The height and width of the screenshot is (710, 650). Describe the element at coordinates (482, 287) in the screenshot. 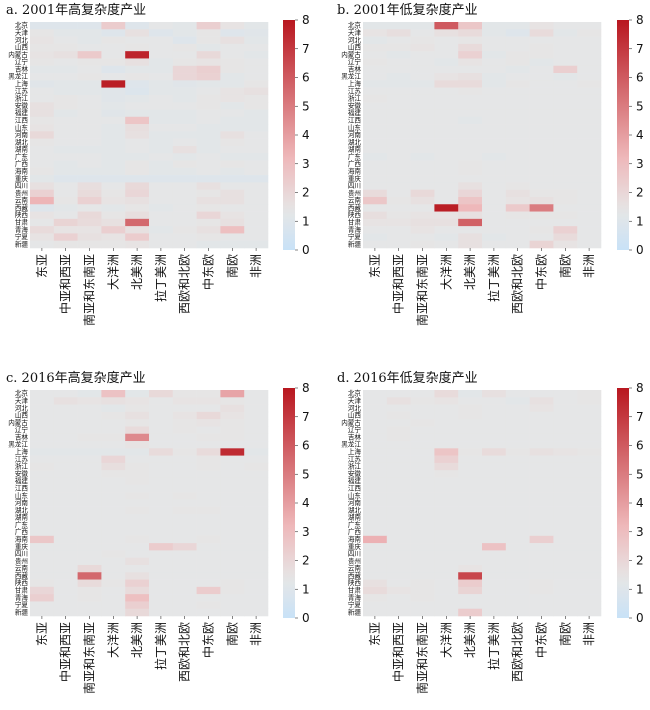

I see `col-labels: 东亚 中亚和西亚 南亚和东南亚 大洋洲 北美洲 拉丁美洲 西欧和北欧 中东欧 南欧 非洲` at that location.